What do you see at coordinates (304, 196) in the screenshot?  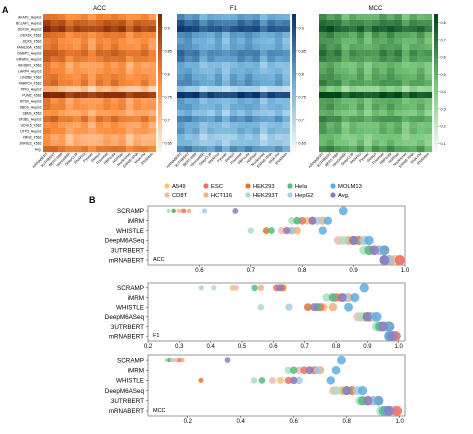 I see `legend-label: HepG2` at bounding box center [304, 196].